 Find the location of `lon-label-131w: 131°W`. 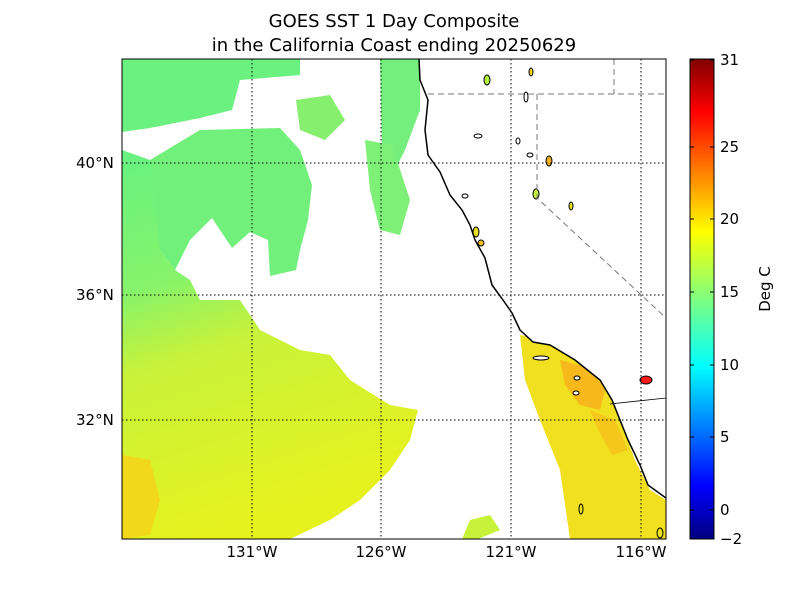

lon-label-131w: 131°W is located at coordinates (252, 552).